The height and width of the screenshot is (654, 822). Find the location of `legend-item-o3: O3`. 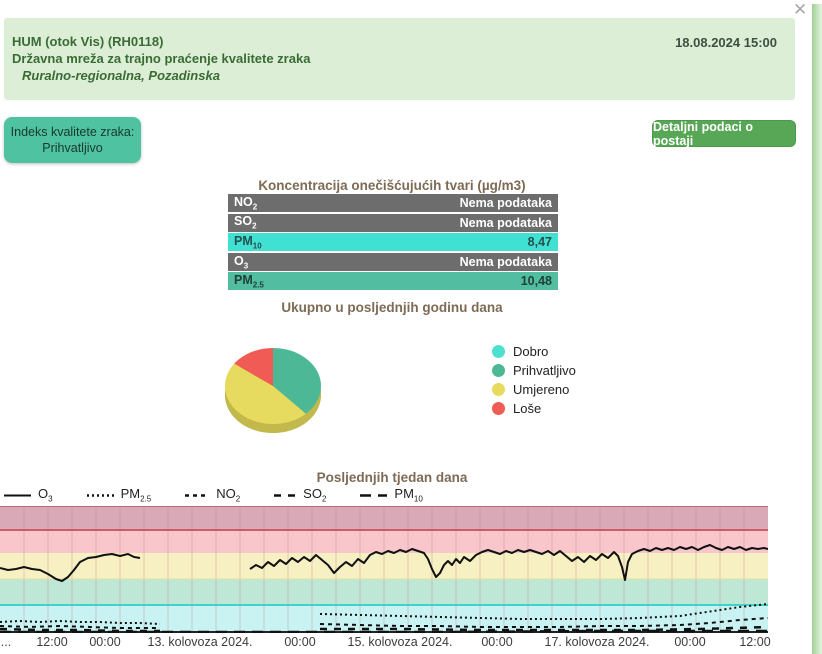

legend-item-o3: O3 is located at coordinates (28, 495).